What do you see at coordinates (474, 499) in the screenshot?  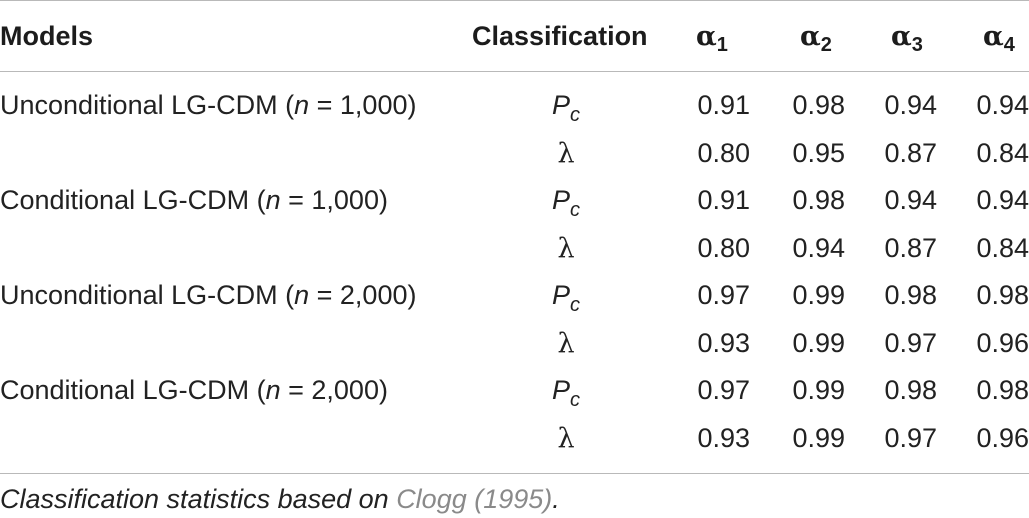 I see `footnote-reference-link: Clogg (1995)` at bounding box center [474, 499].